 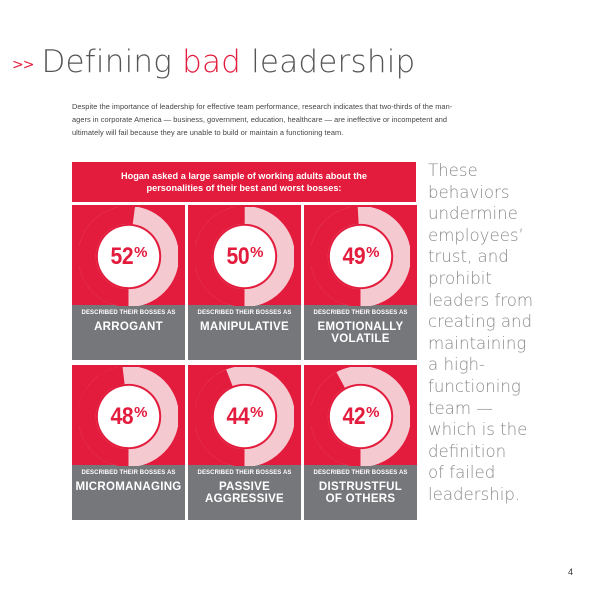 What do you see at coordinates (469, 192) in the screenshot?
I see `quote-line: behaviors` at bounding box center [469, 192].